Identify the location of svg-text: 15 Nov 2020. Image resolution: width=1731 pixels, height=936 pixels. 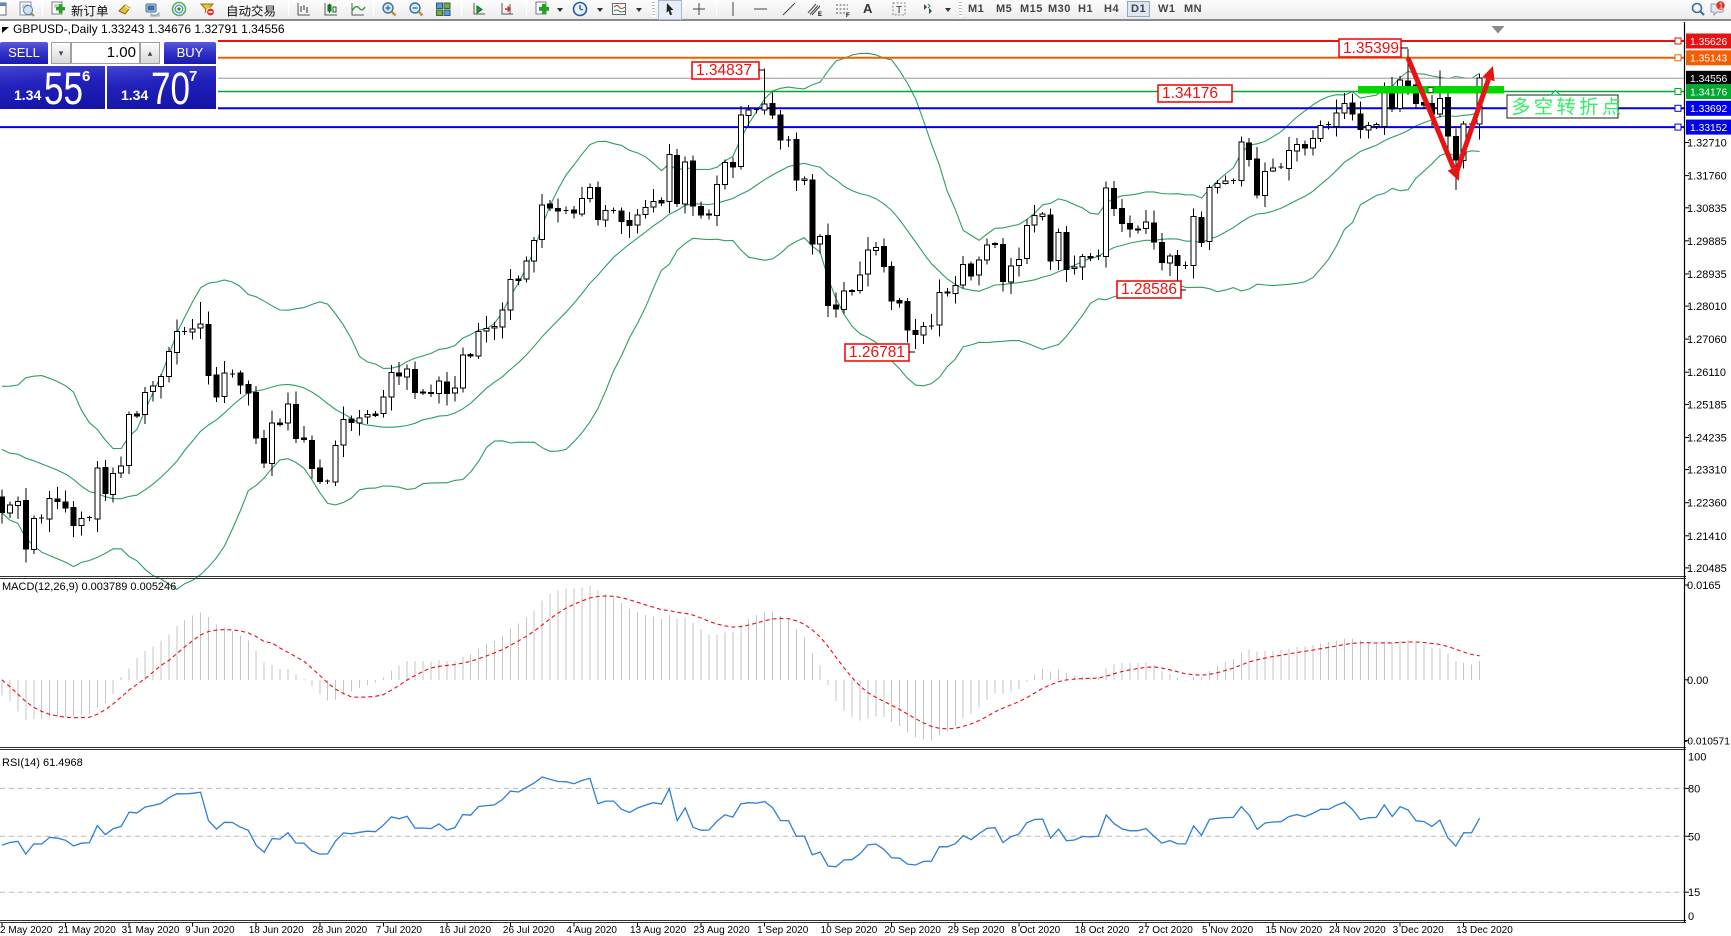
(1294, 930).